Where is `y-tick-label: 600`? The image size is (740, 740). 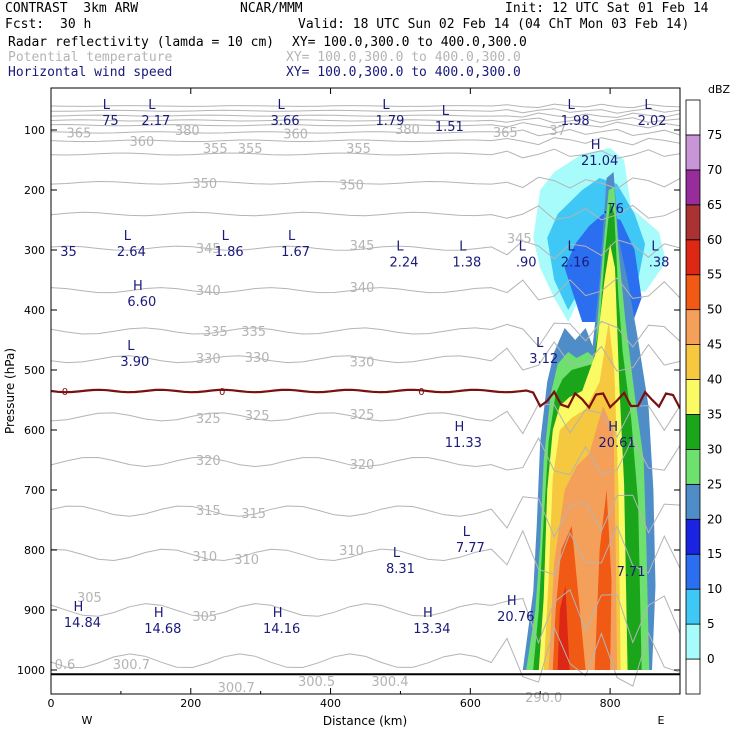 y-tick-label: 600 is located at coordinates (34, 430).